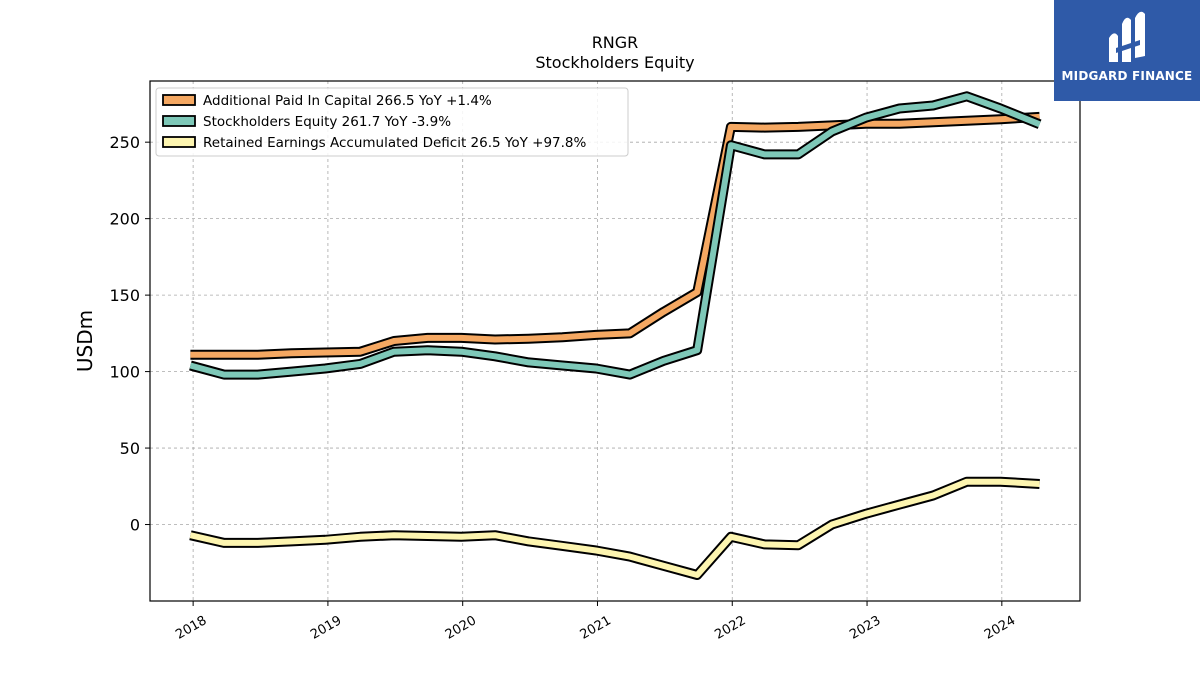 This screenshot has width=1200, height=675. Describe the element at coordinates (124, 219) in the screenshot. I see `y-tick-label: 200` at that location.